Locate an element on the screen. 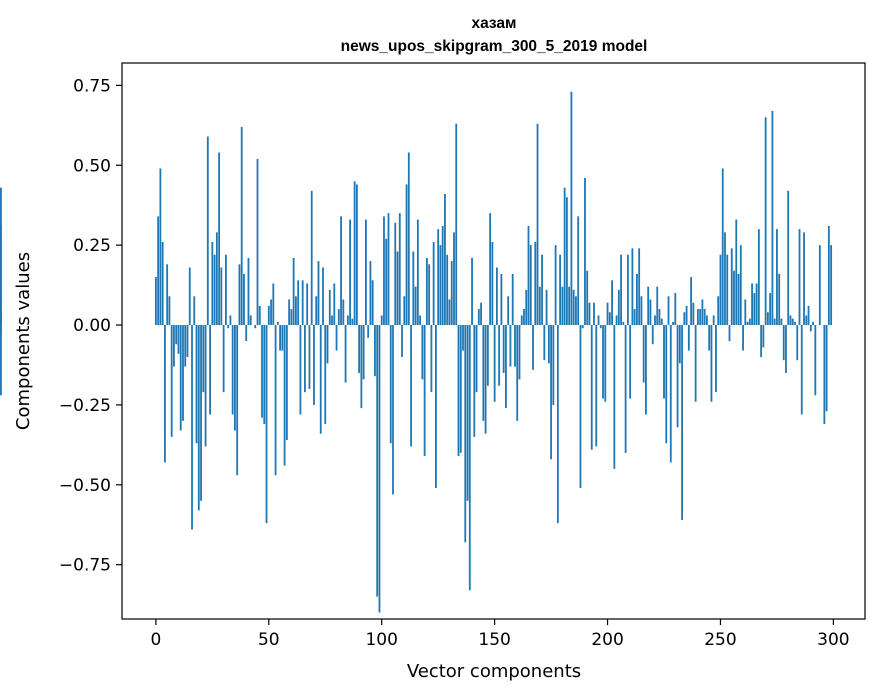  x-tick-label: 50 is located at coordinates (269, 640).